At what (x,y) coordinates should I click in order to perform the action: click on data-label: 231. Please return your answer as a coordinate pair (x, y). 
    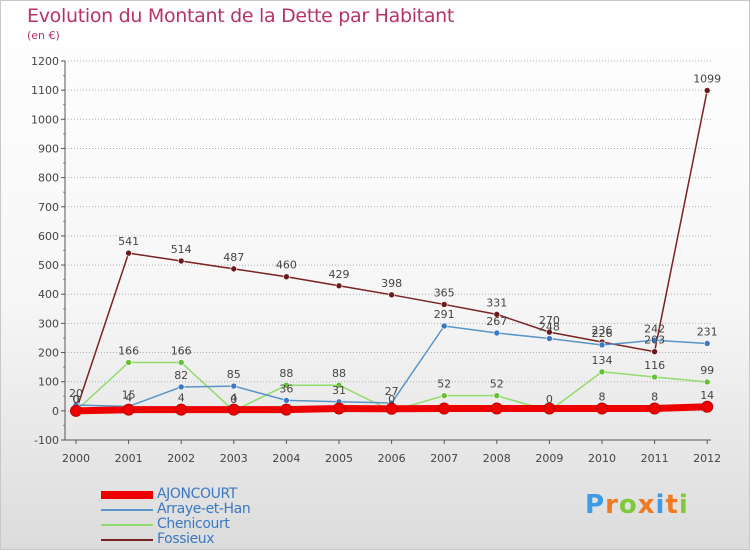
    Looking at the image, I should click on (707, 332).